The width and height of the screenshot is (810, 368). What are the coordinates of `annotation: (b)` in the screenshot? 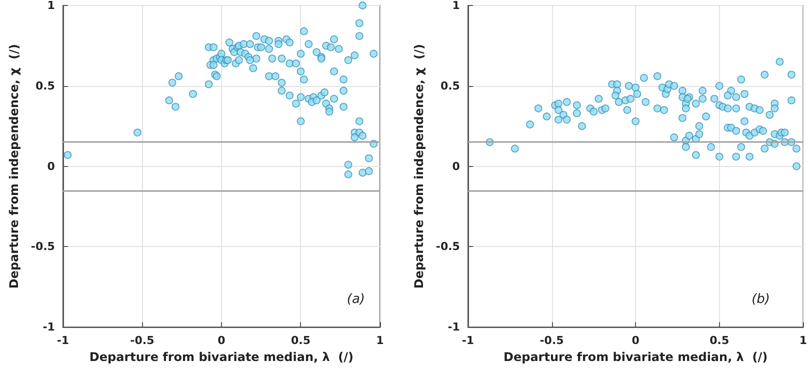 It's located at (761, 299).